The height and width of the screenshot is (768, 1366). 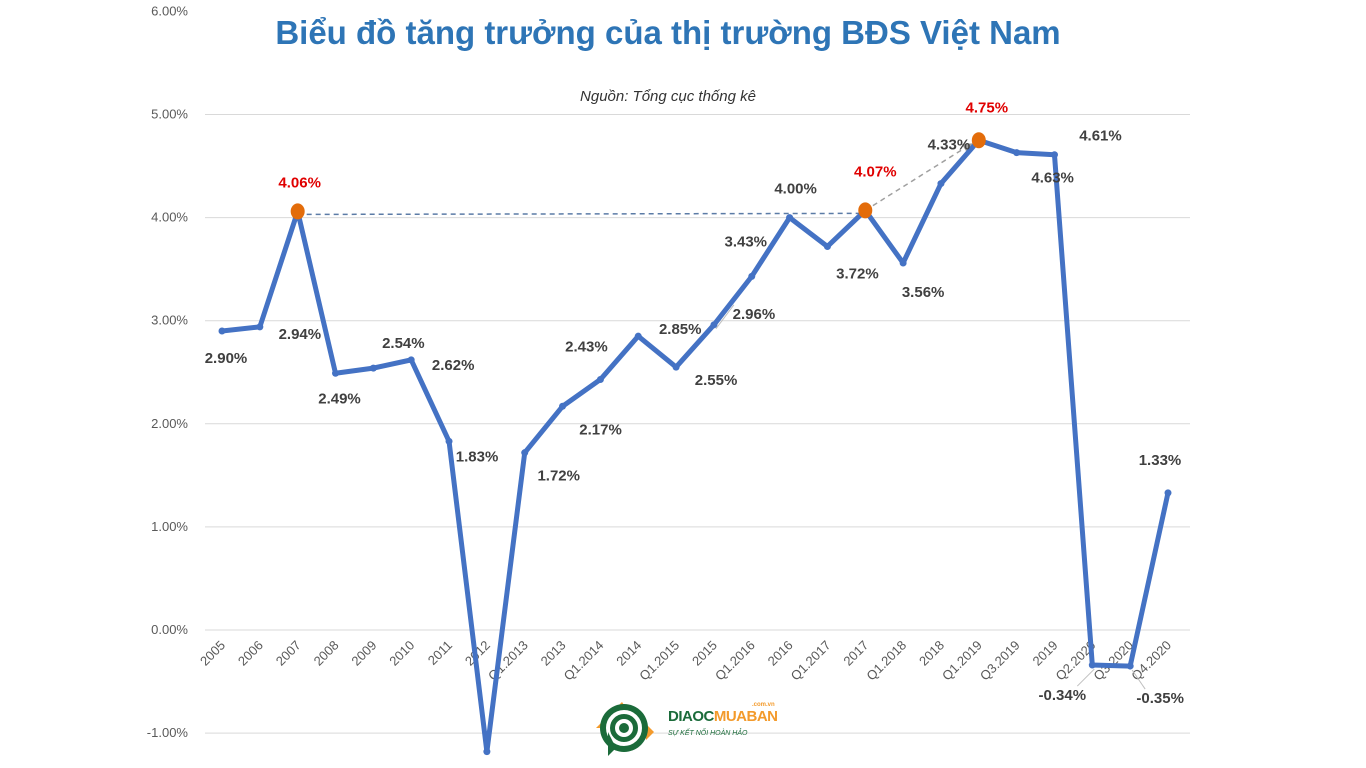 I want to click on logo-name-part1: DIAOC, so click(x=691, y=716).